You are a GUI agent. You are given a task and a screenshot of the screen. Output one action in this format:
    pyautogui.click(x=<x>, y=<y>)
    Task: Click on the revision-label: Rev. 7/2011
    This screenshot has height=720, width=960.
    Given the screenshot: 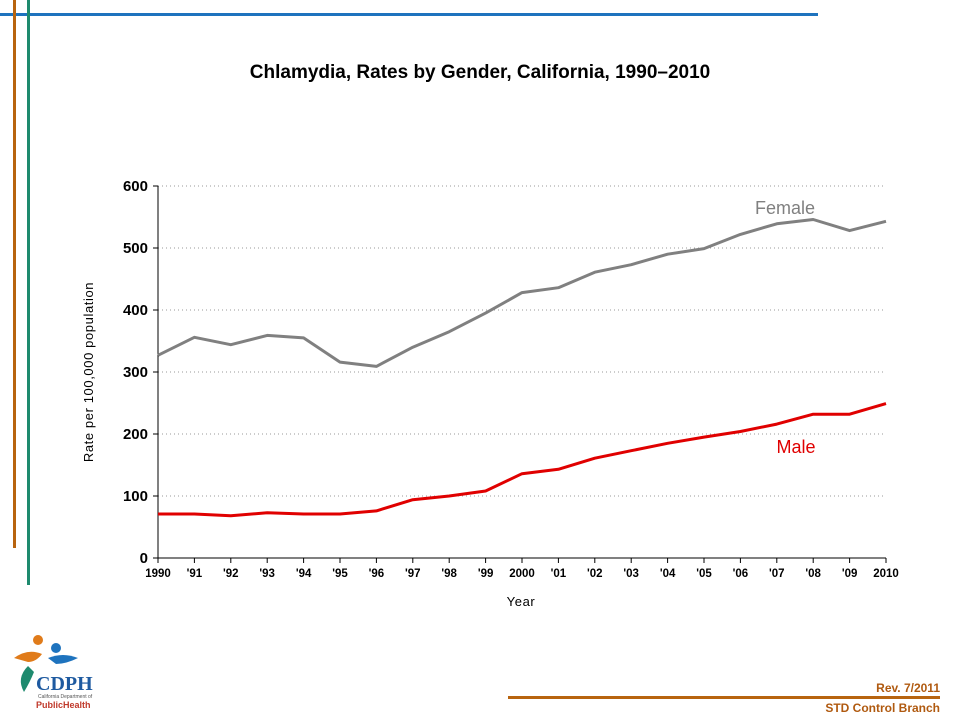 What is the action you would take?
    pyautogui.click(x=908, y=688)
    